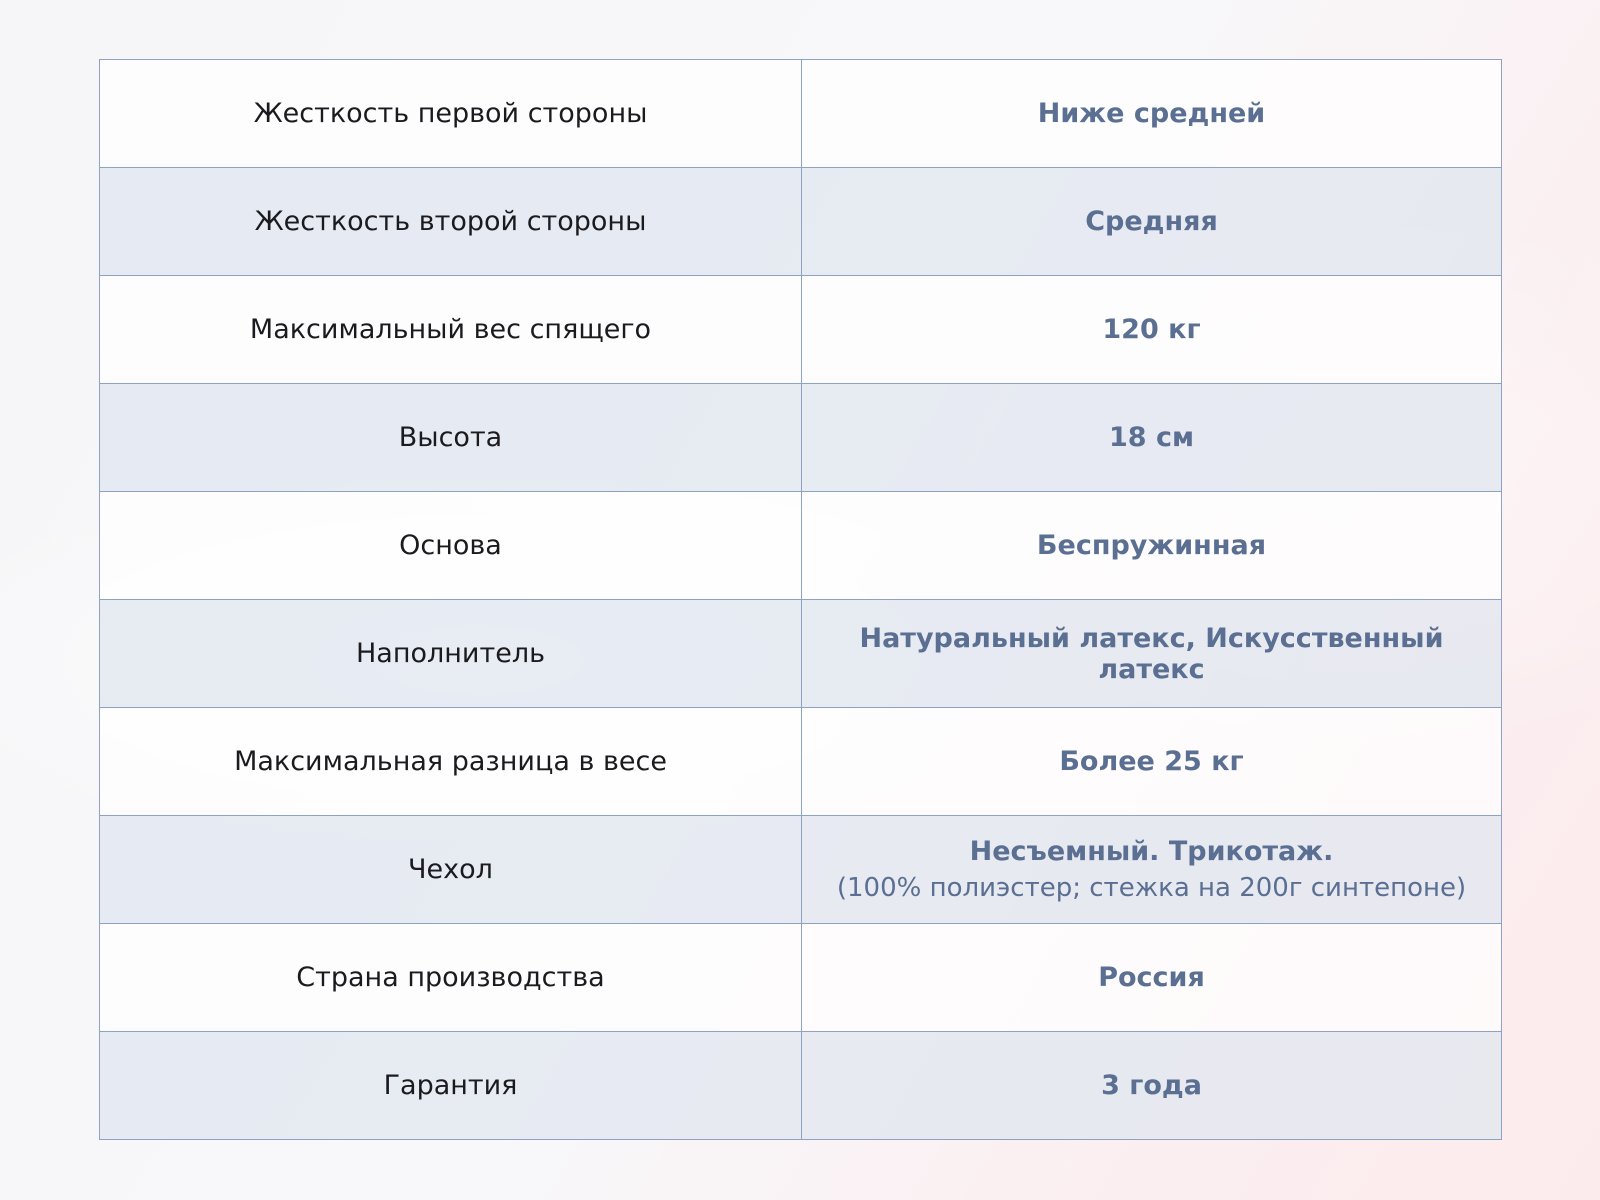 The height and width of the screenshot is (1200, 1600). I want to click on spec-label: Высота, so click(450, 437).